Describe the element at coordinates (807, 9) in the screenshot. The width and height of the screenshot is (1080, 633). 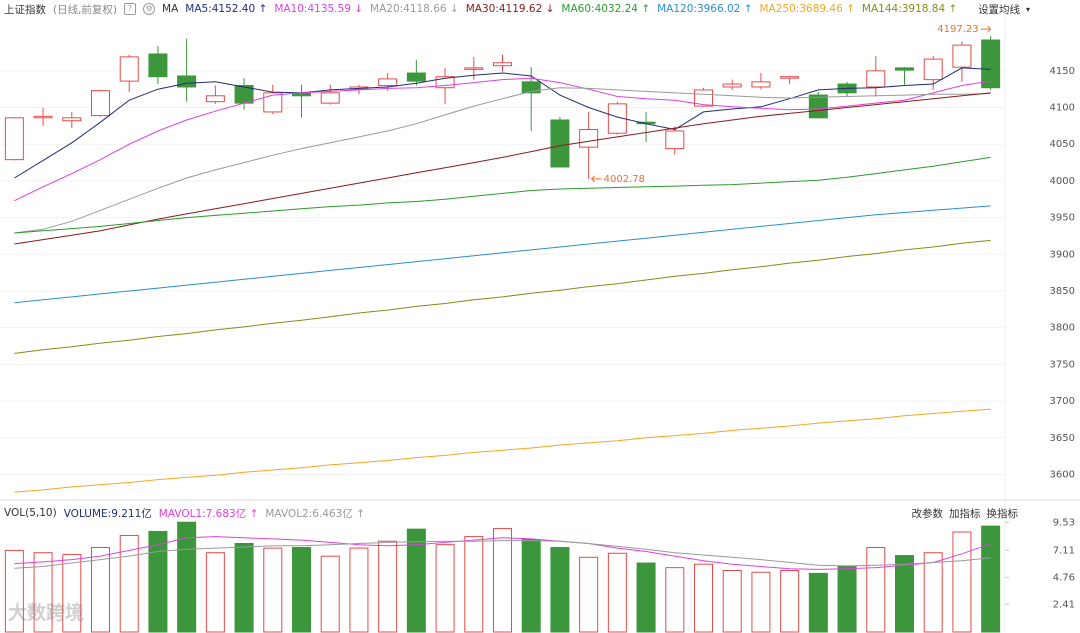
I see `legend-entry: MA250:3689.46 ↑` at that location.